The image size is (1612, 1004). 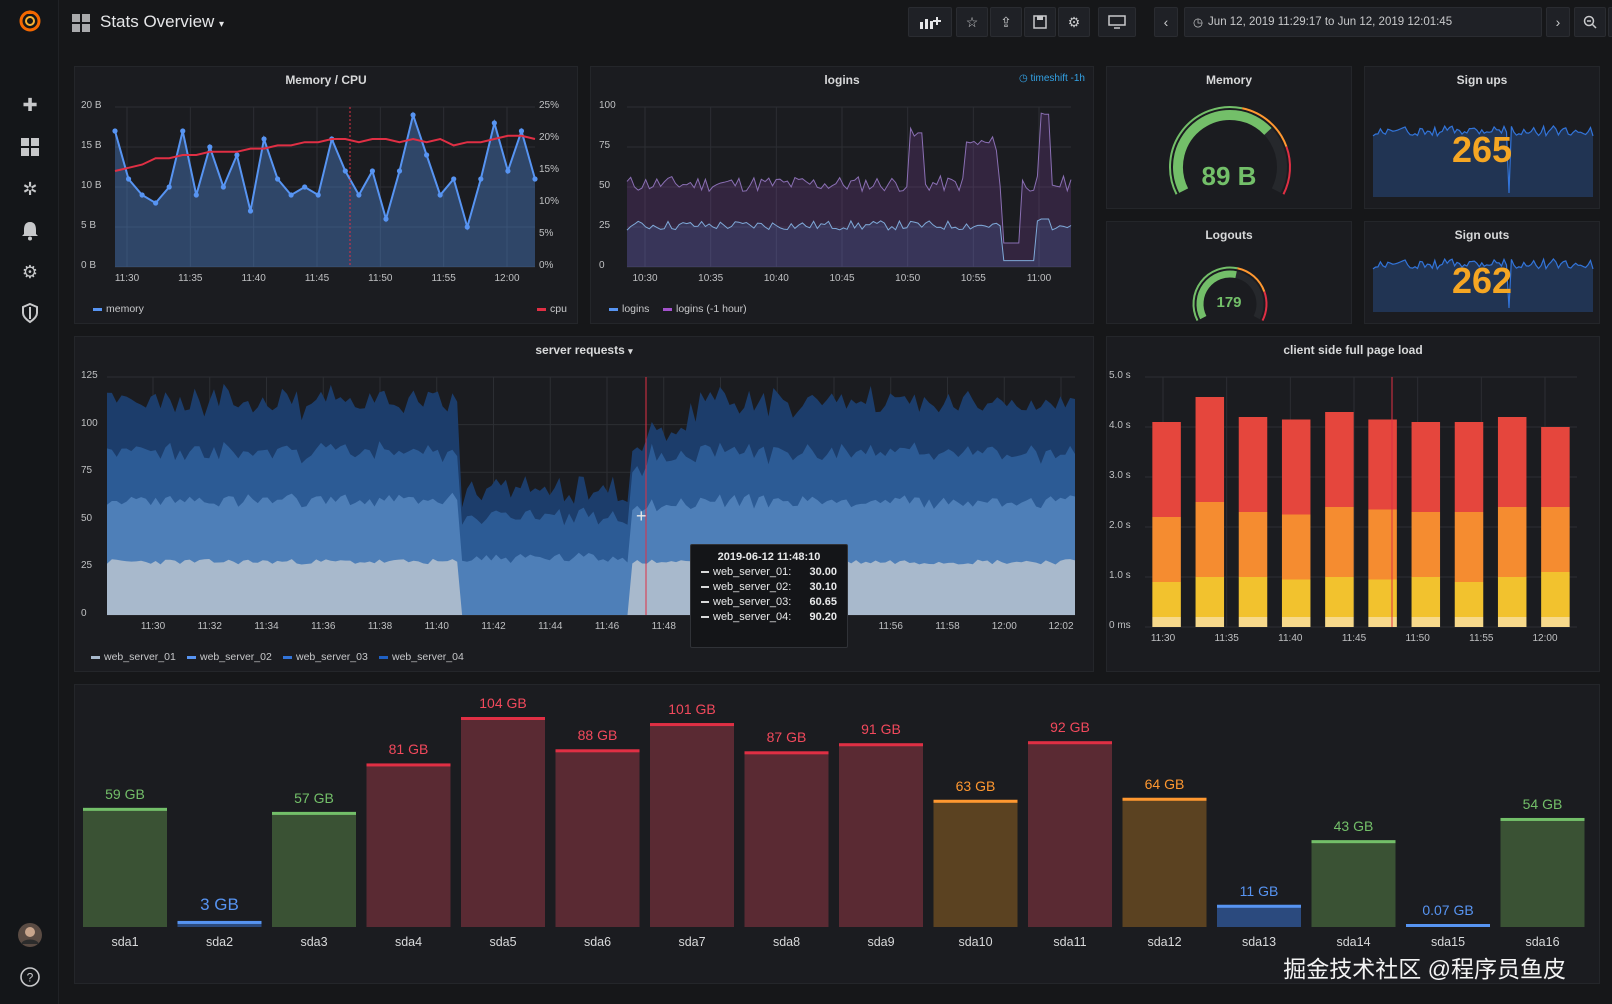 What do you see at coordinates (253, 278) in the screenshot?
I see `x-tick-label: 11:40` at bounding box center [253, 278].